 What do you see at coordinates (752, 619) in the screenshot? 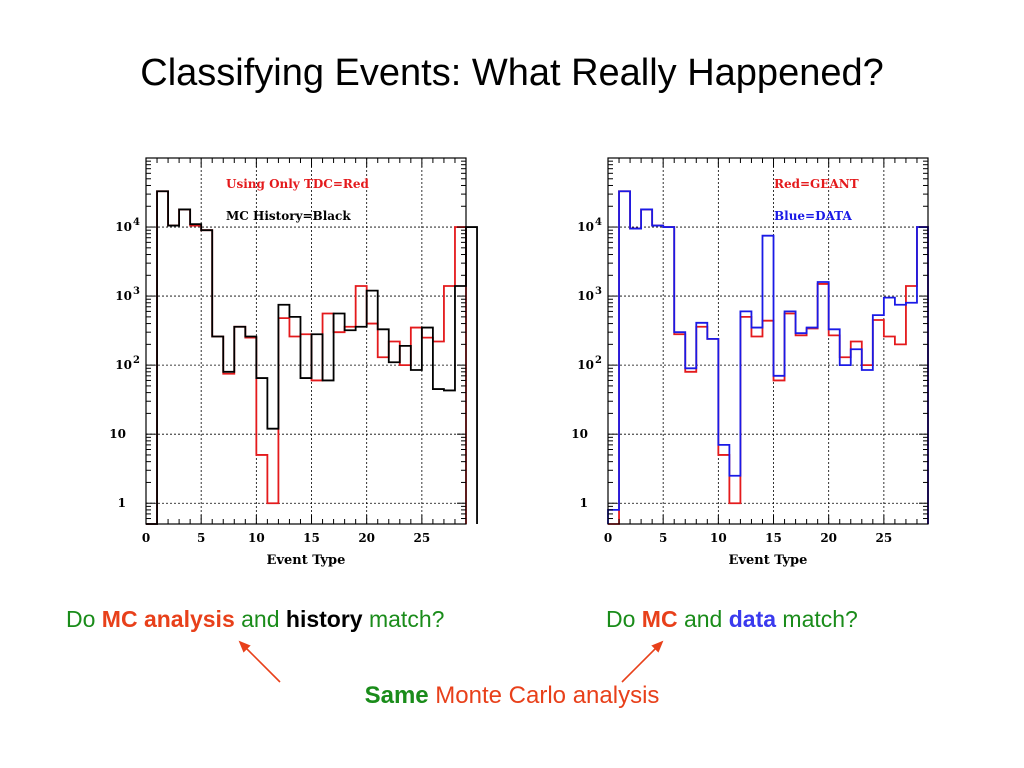
I see `caption-data: data` at bounding box center [752, 619].